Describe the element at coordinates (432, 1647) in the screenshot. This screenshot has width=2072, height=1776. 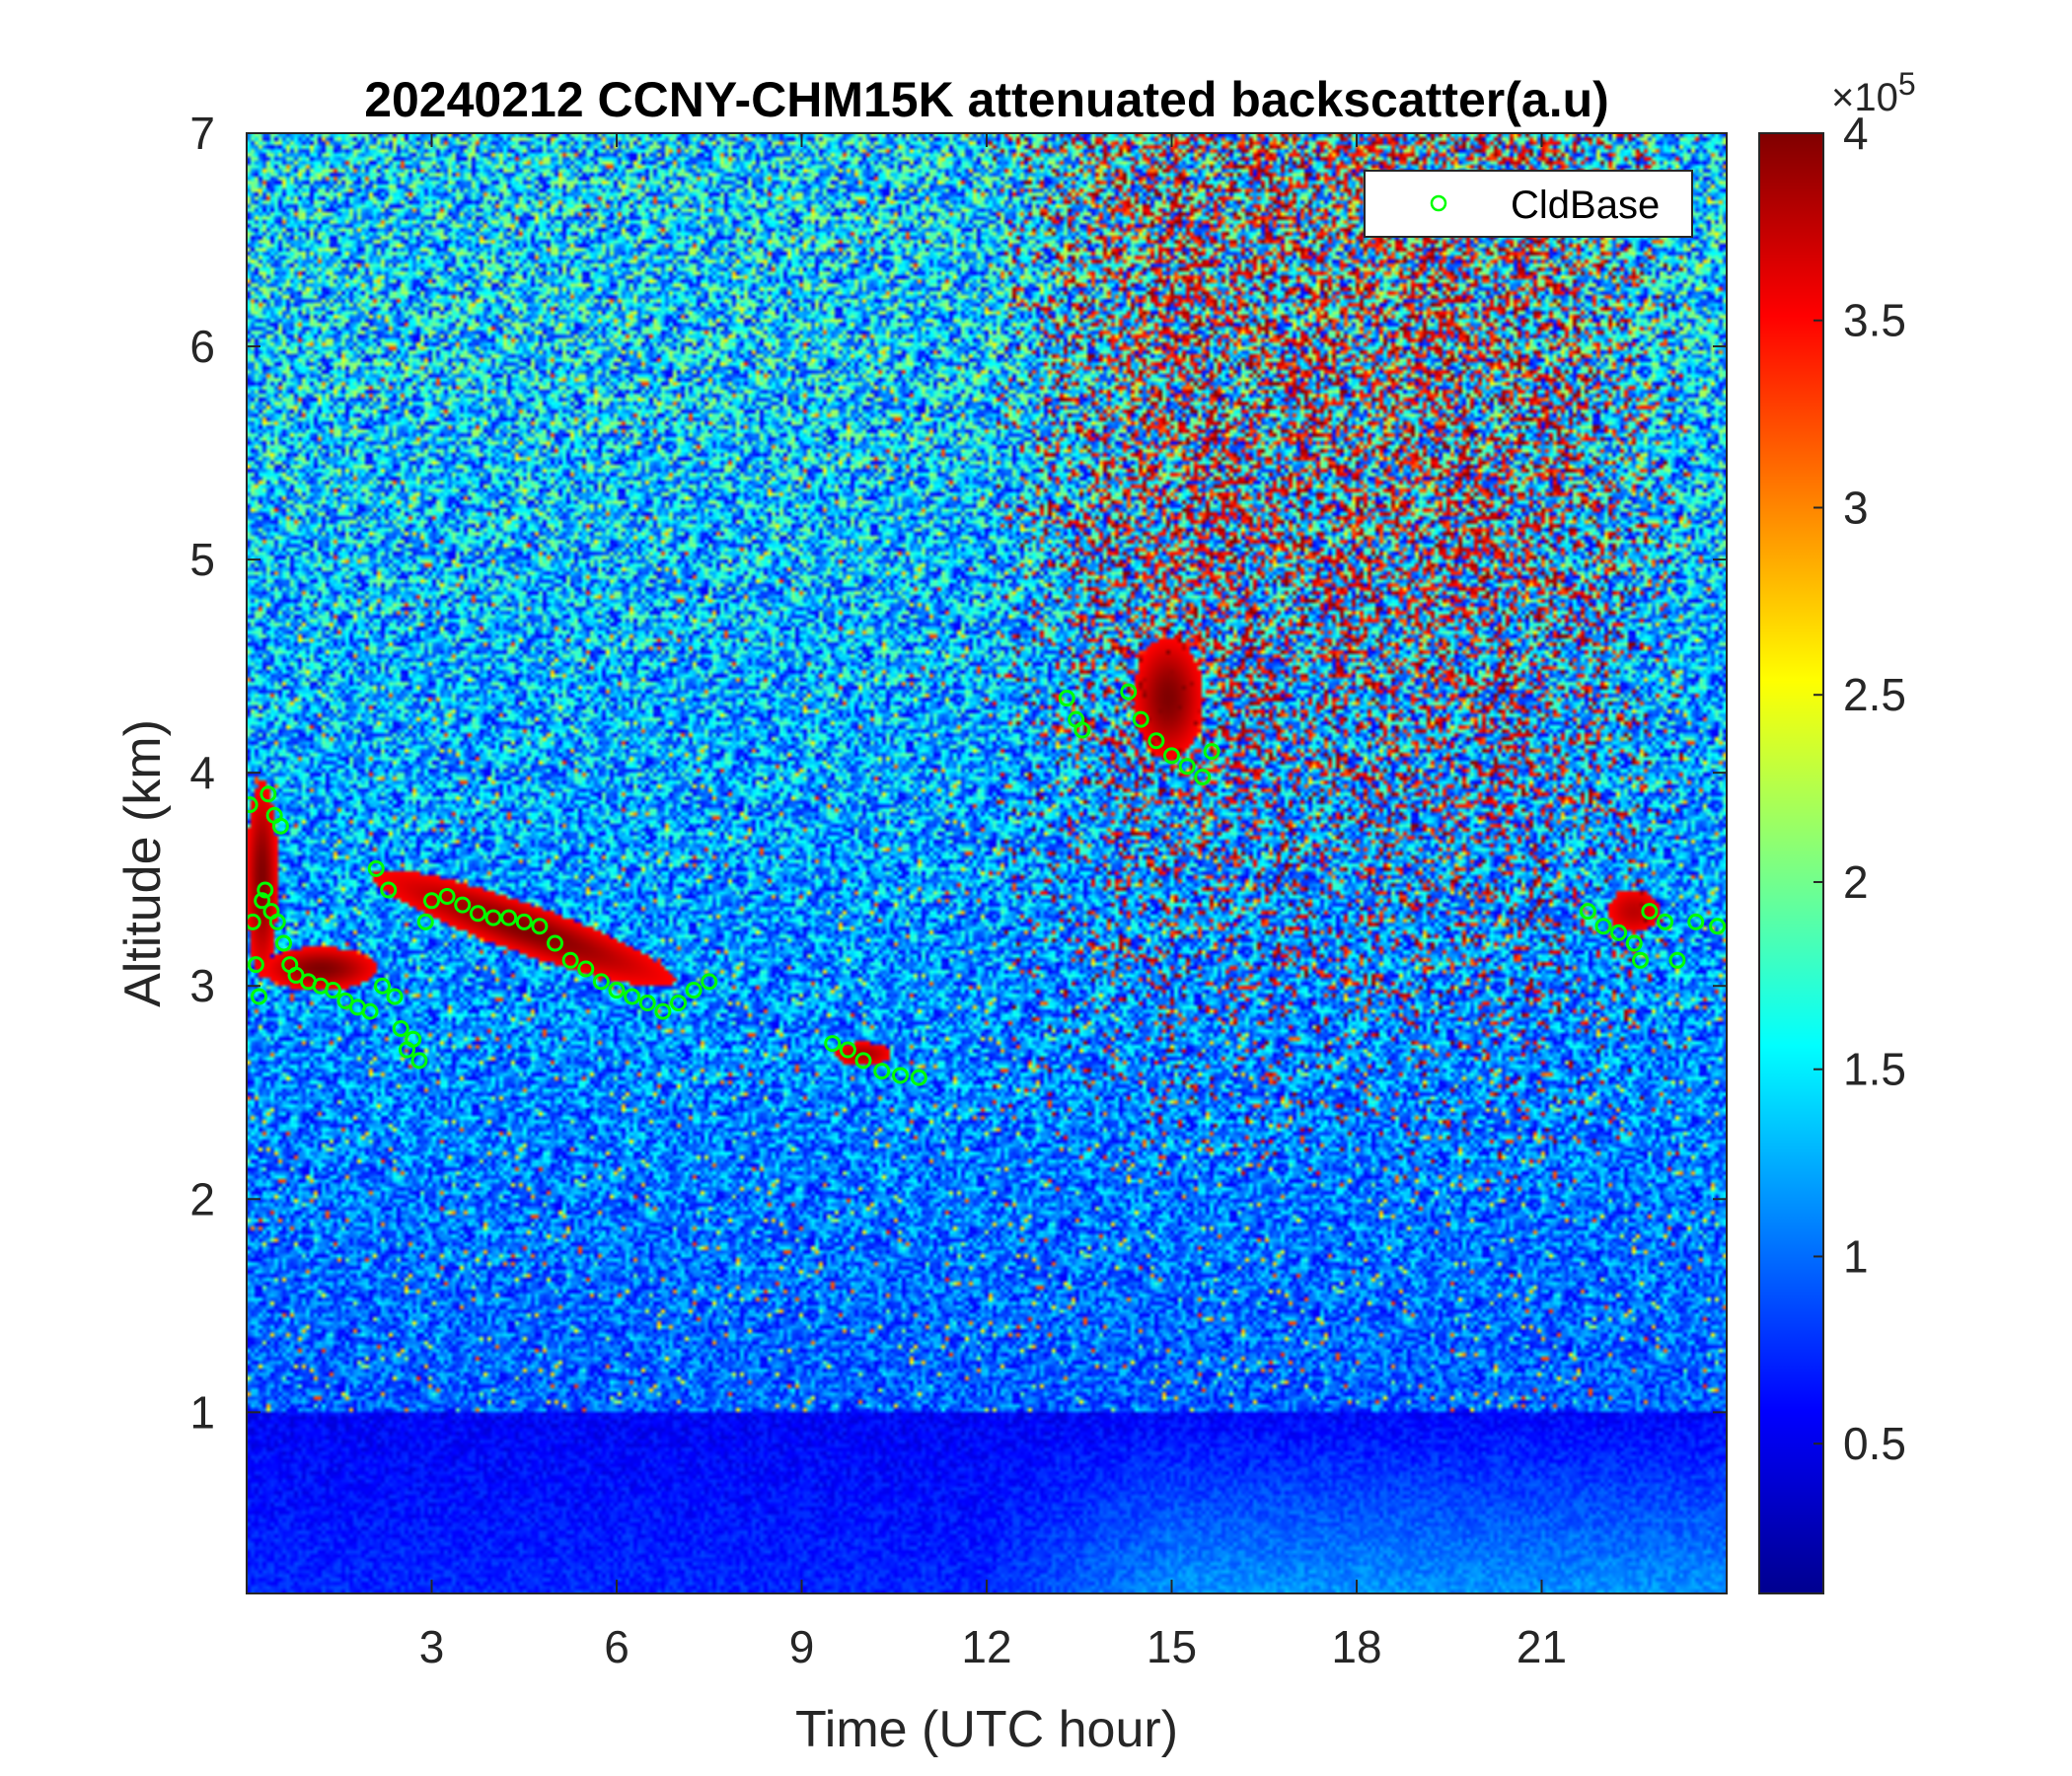
I see `x-tick-label: 3` at that location.